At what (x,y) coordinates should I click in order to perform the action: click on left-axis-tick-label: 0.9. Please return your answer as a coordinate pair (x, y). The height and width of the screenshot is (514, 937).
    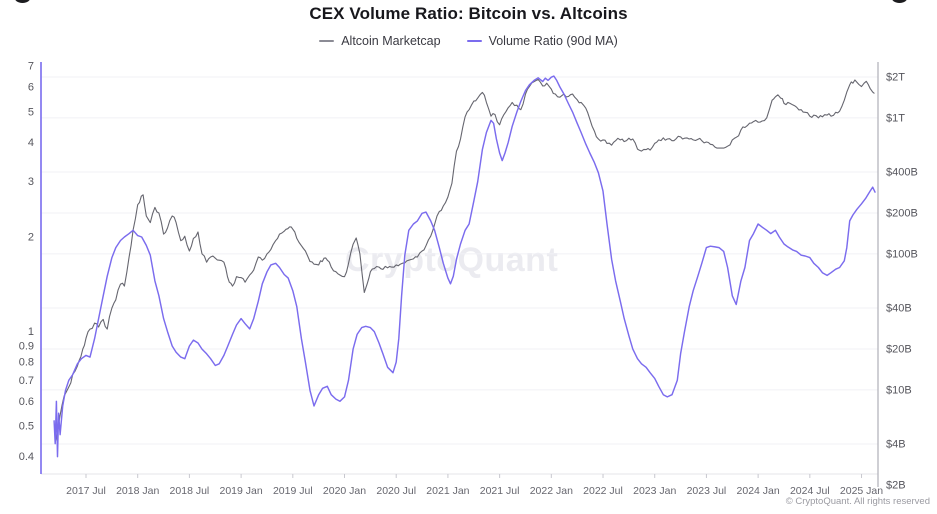
    Looking at the image, I should click on (26, 346).